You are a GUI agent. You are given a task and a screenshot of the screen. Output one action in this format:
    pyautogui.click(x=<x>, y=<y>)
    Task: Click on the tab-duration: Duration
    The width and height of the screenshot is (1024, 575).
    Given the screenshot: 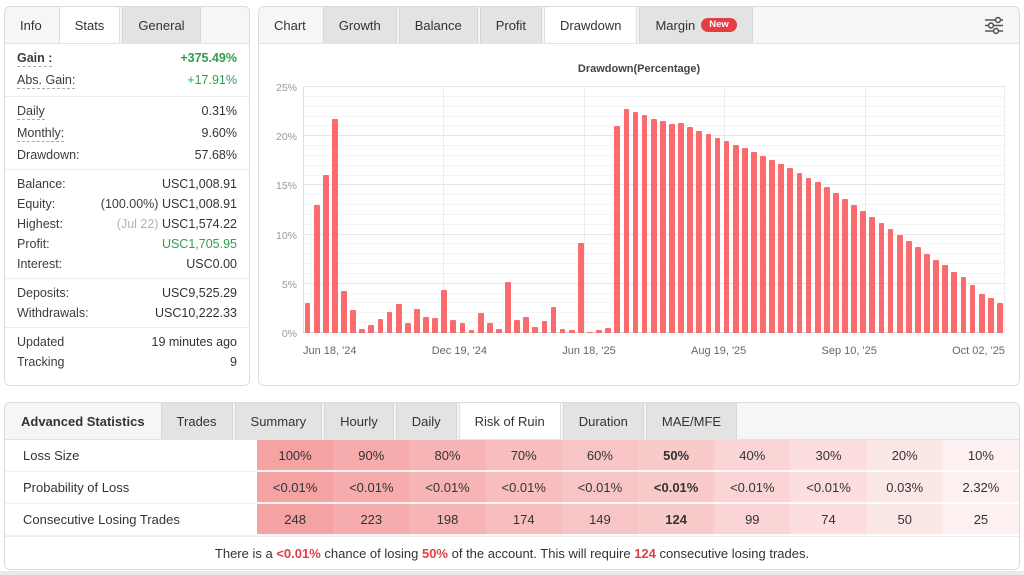 What is the action you would take?
    pyautogui.click(x=603, y=421)
    